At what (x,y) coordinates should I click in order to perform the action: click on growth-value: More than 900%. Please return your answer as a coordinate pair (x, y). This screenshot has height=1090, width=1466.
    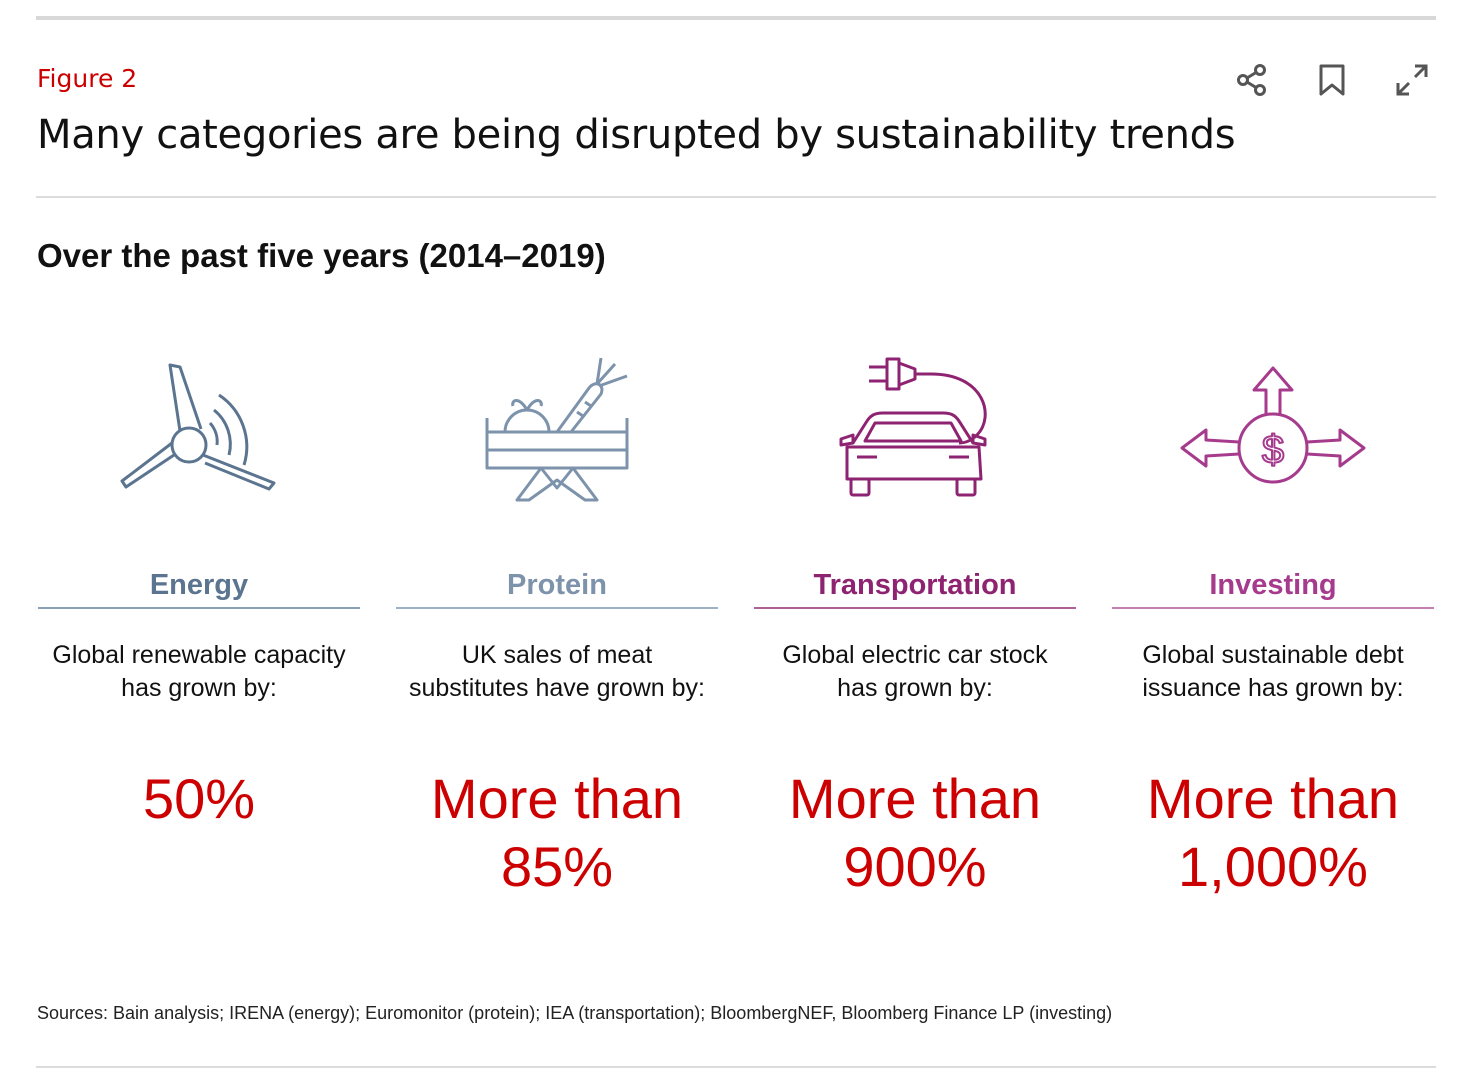
    Looking at the image, I should click on (915, 833).